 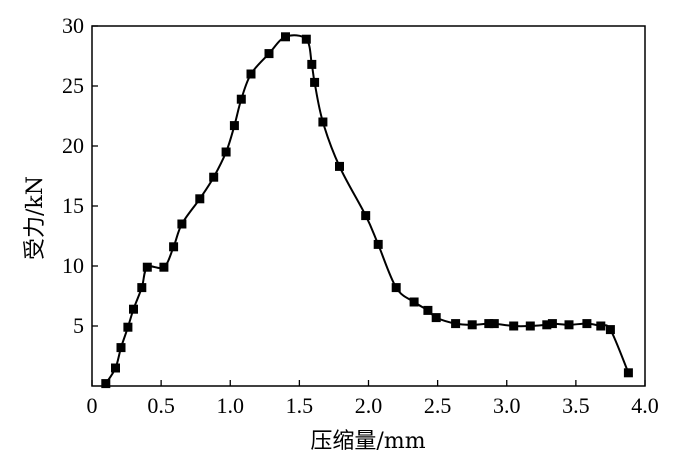 I want to click on x-tick-label: 1.5, so click(x=300, y=405).